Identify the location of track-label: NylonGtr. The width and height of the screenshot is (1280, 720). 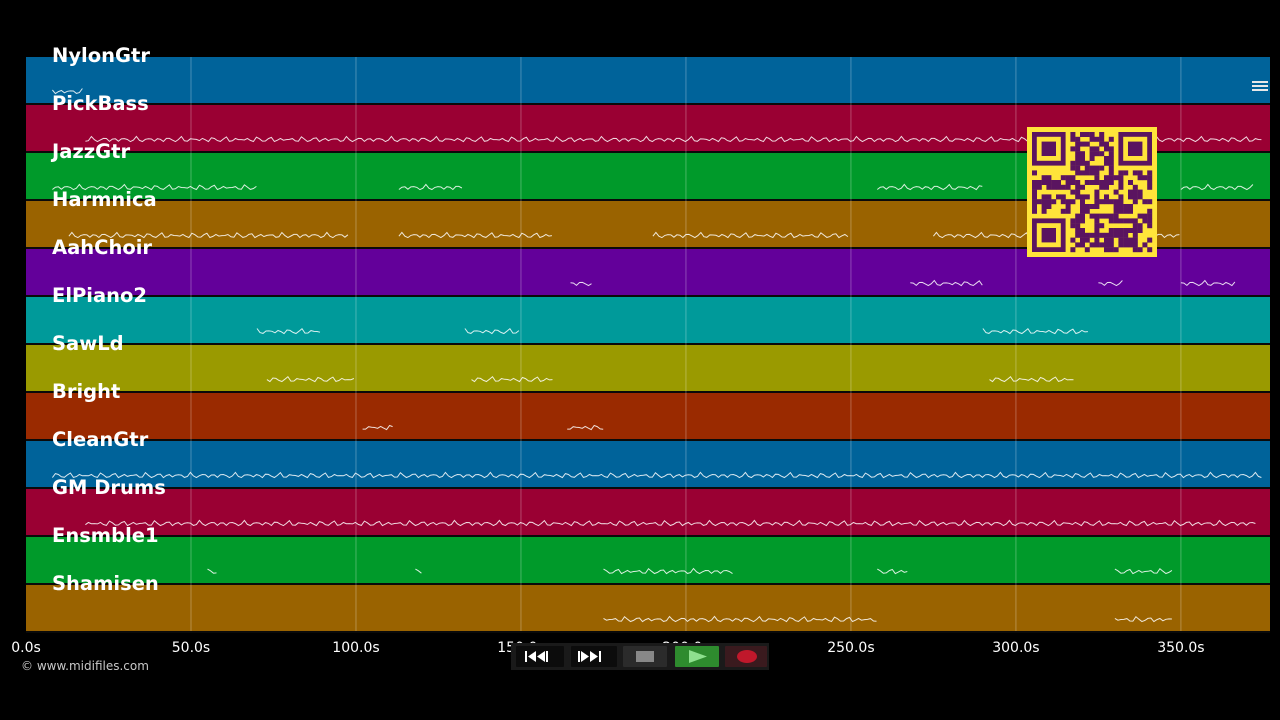
(101, 55).